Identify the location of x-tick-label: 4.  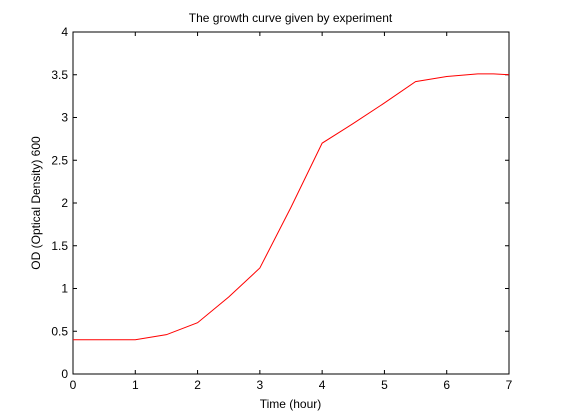
(322, 385).